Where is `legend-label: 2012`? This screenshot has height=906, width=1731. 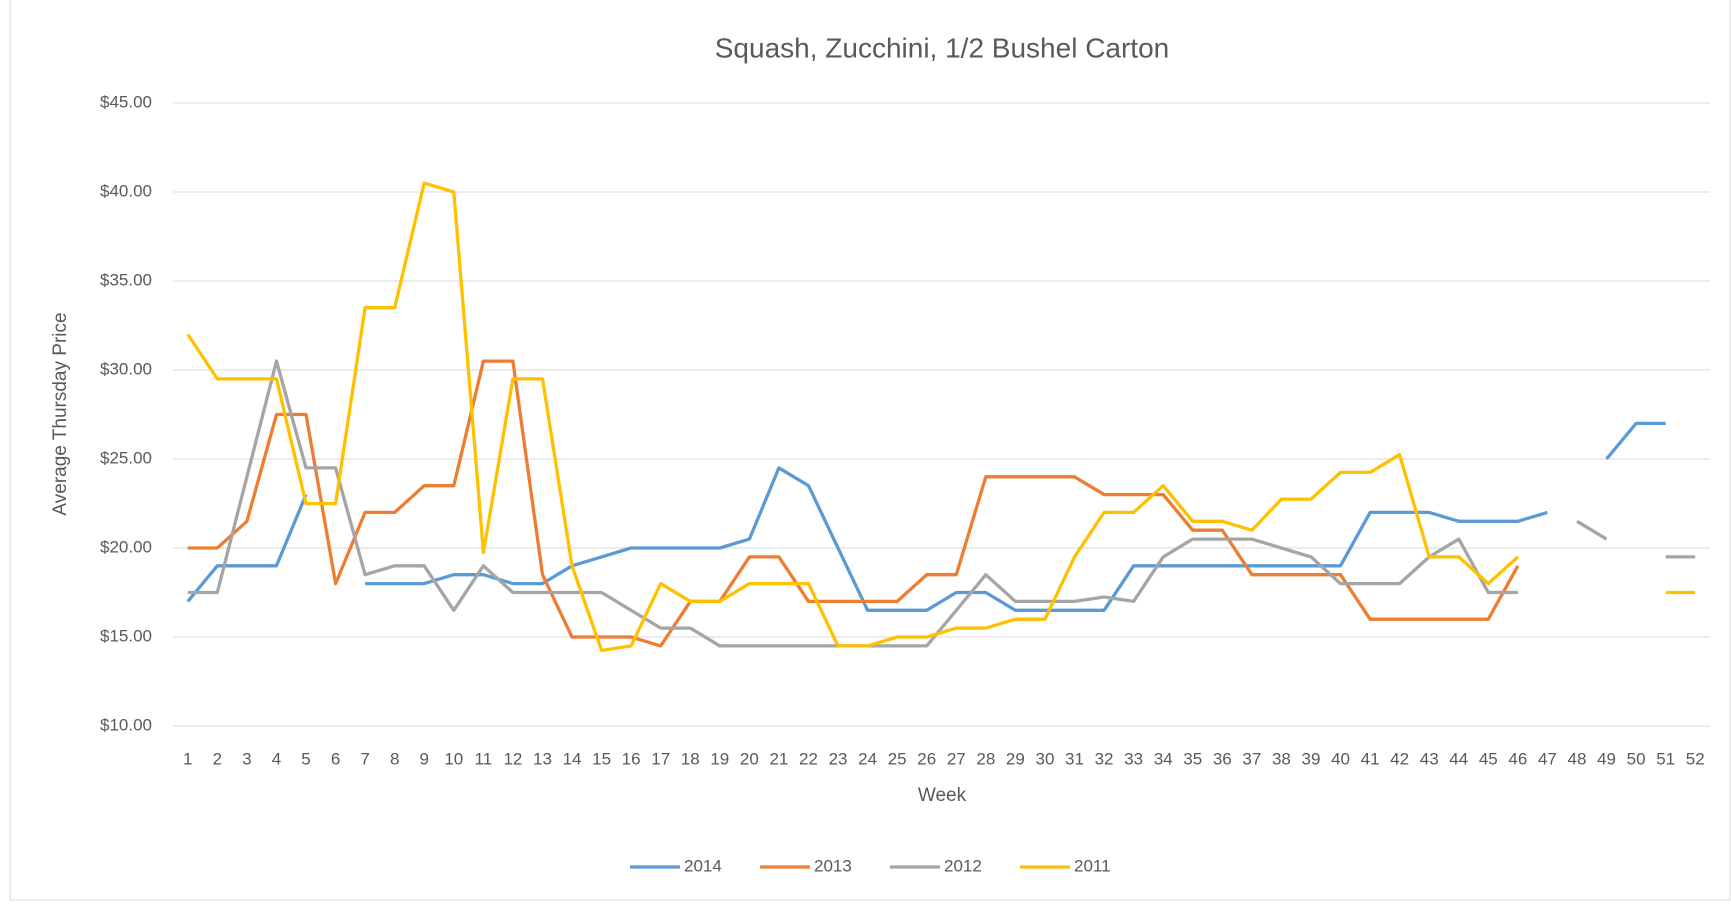 legend-label: 2012 is located at coordinates (963, 865).